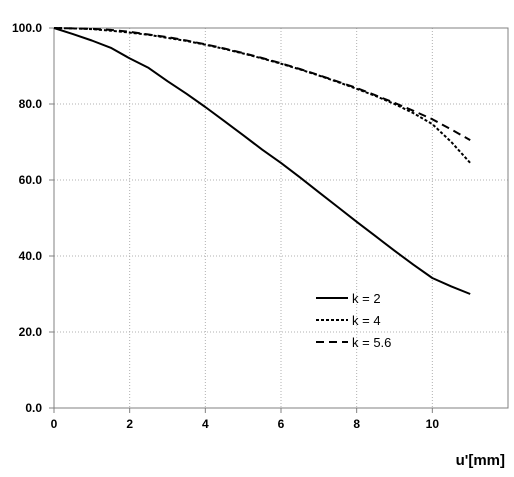  What do you see at coordinates (33, 218) in the screenshot?
I see `y-axis-ticks: 0.0 20.0 40.0 60.0 80.0 100.0` at bounding box center [33, 218].